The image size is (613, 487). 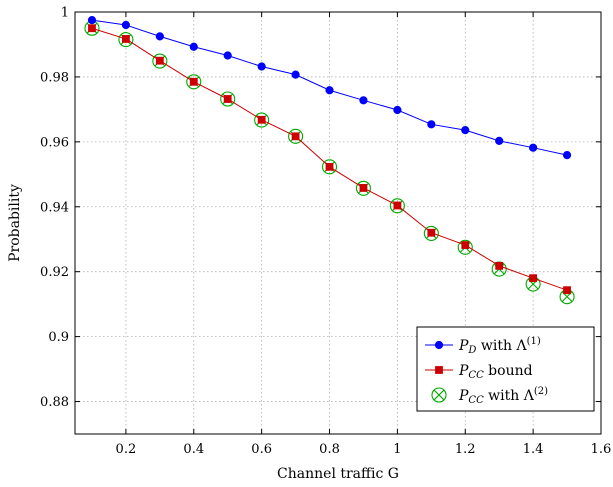 What do you see at coordinates (54, 142) in the screenshot?
I see `y-tick-label: 0.96` at bounding box center [54, 142].